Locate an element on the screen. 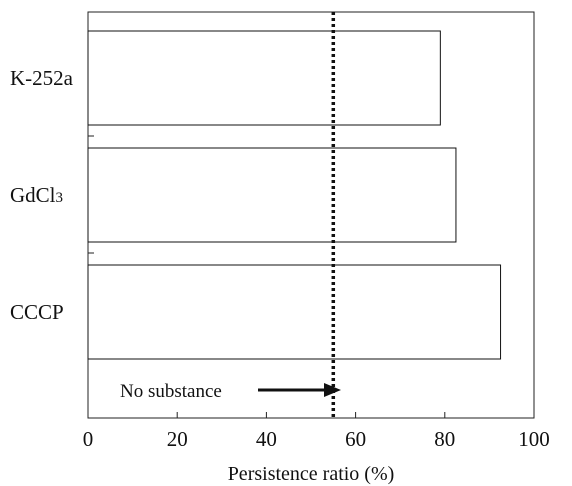 The image size is (572, 486). bar-gdcl3 is located at coordinates (272, 195).